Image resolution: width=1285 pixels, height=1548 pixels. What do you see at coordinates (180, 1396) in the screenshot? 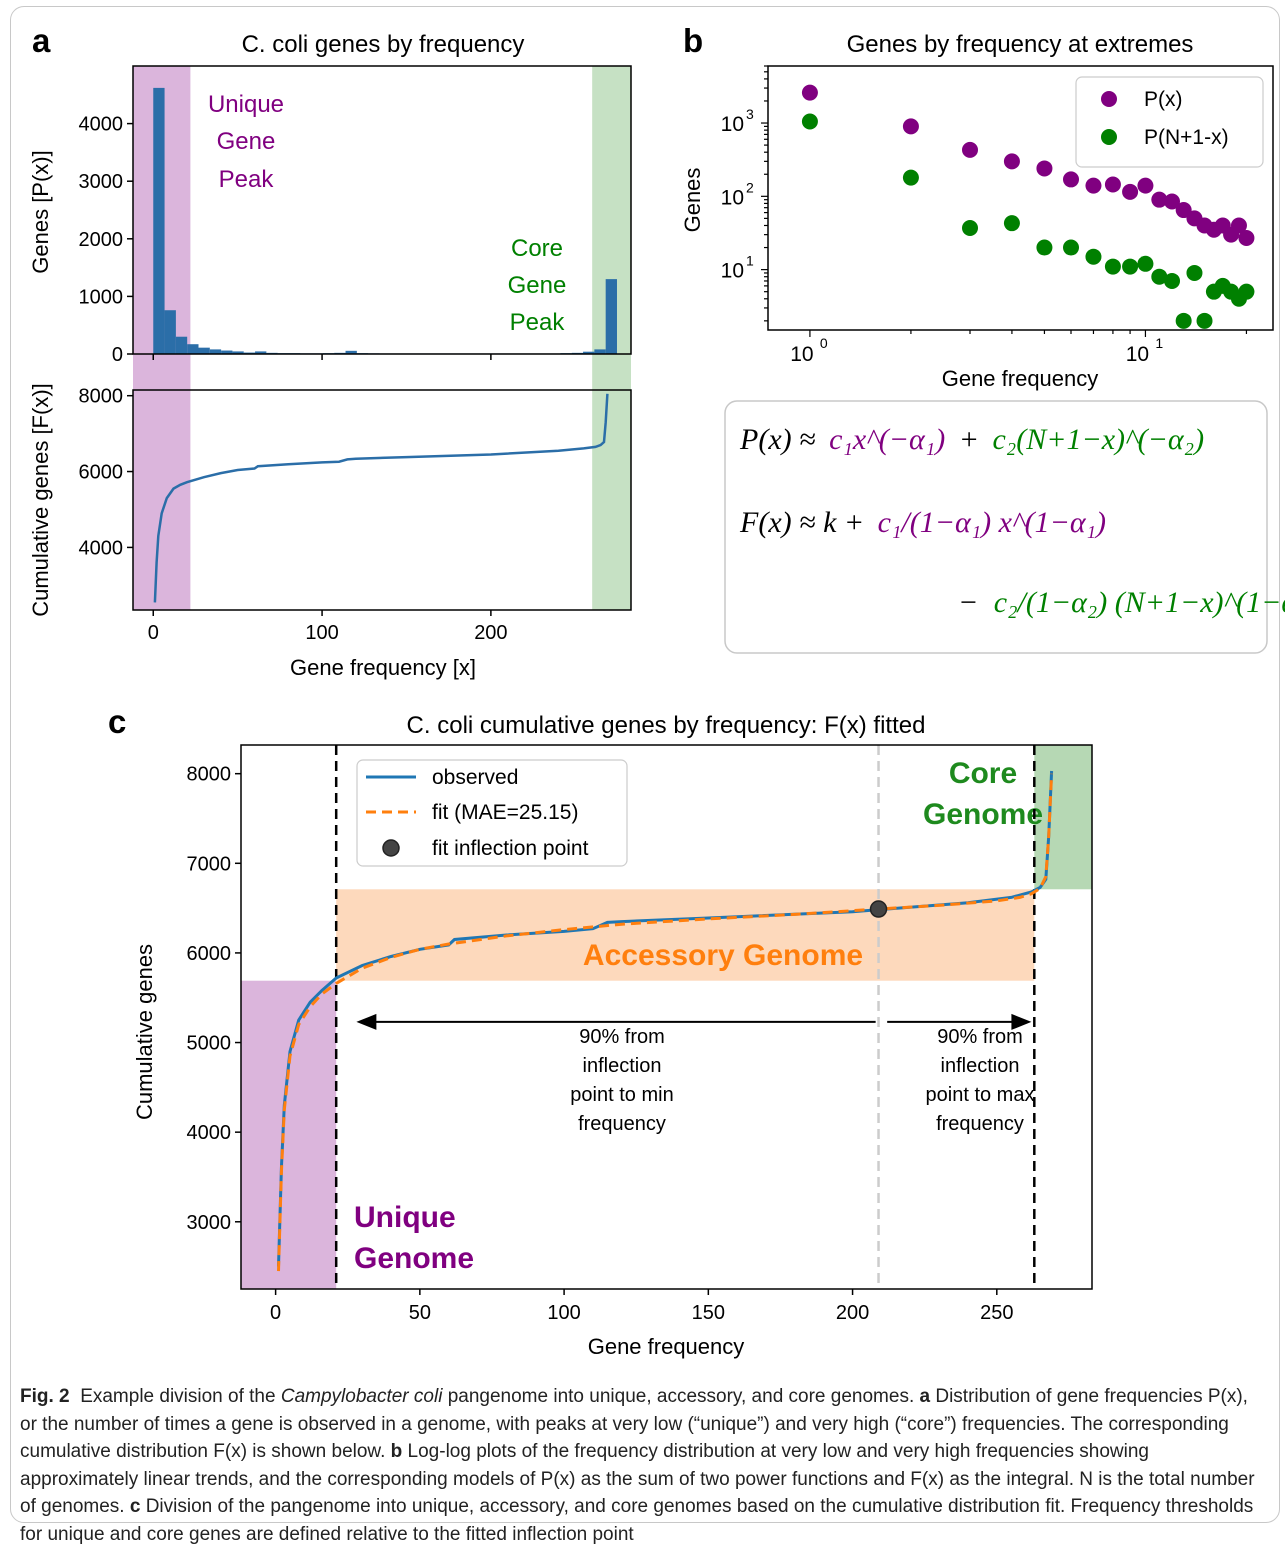
I see `caption-s1: Example division of the` at bounding box center [180, 1396].